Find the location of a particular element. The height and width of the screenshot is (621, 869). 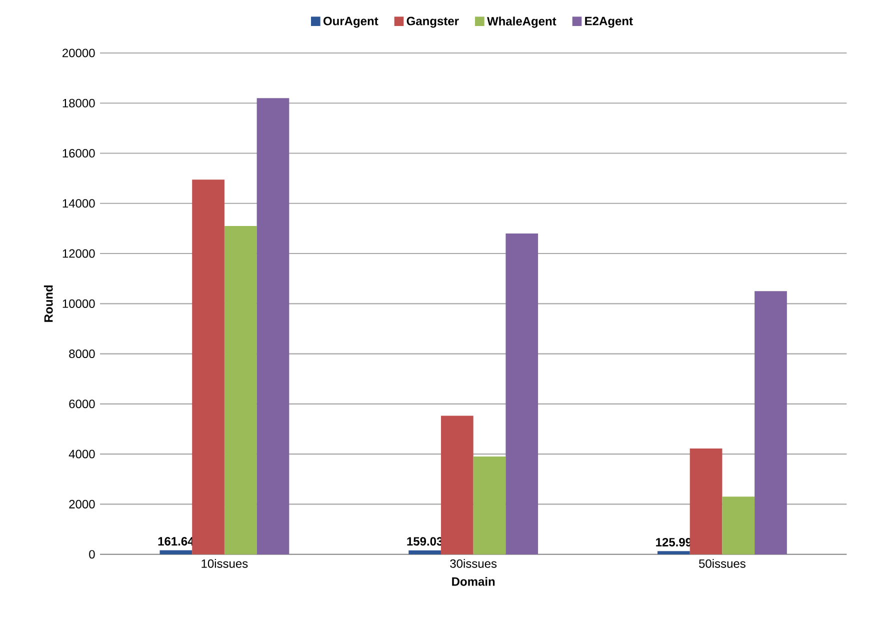

x-tick-label: 10issues is located at coordinates (225, 563).